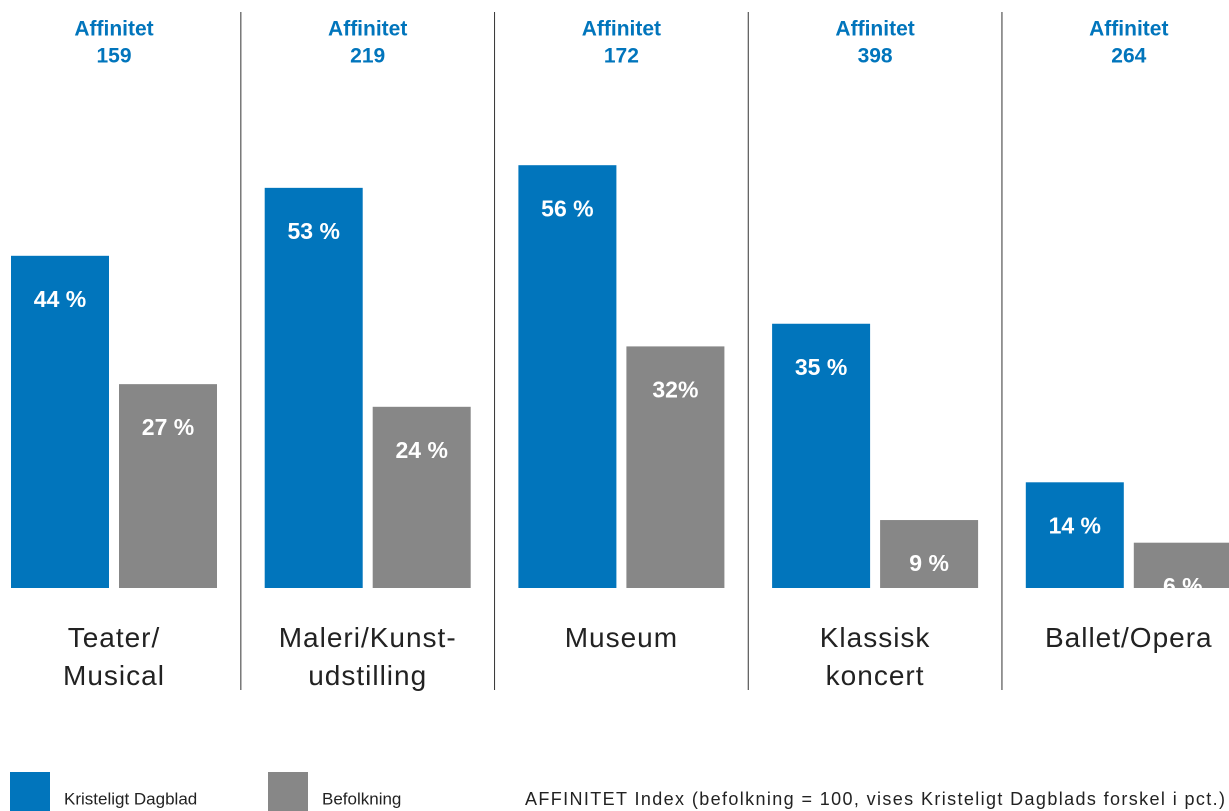  What do you see at coordinates (621, 56) in the screenshot?
I see `affinity-value: 172` at bounding box center [621, 56].